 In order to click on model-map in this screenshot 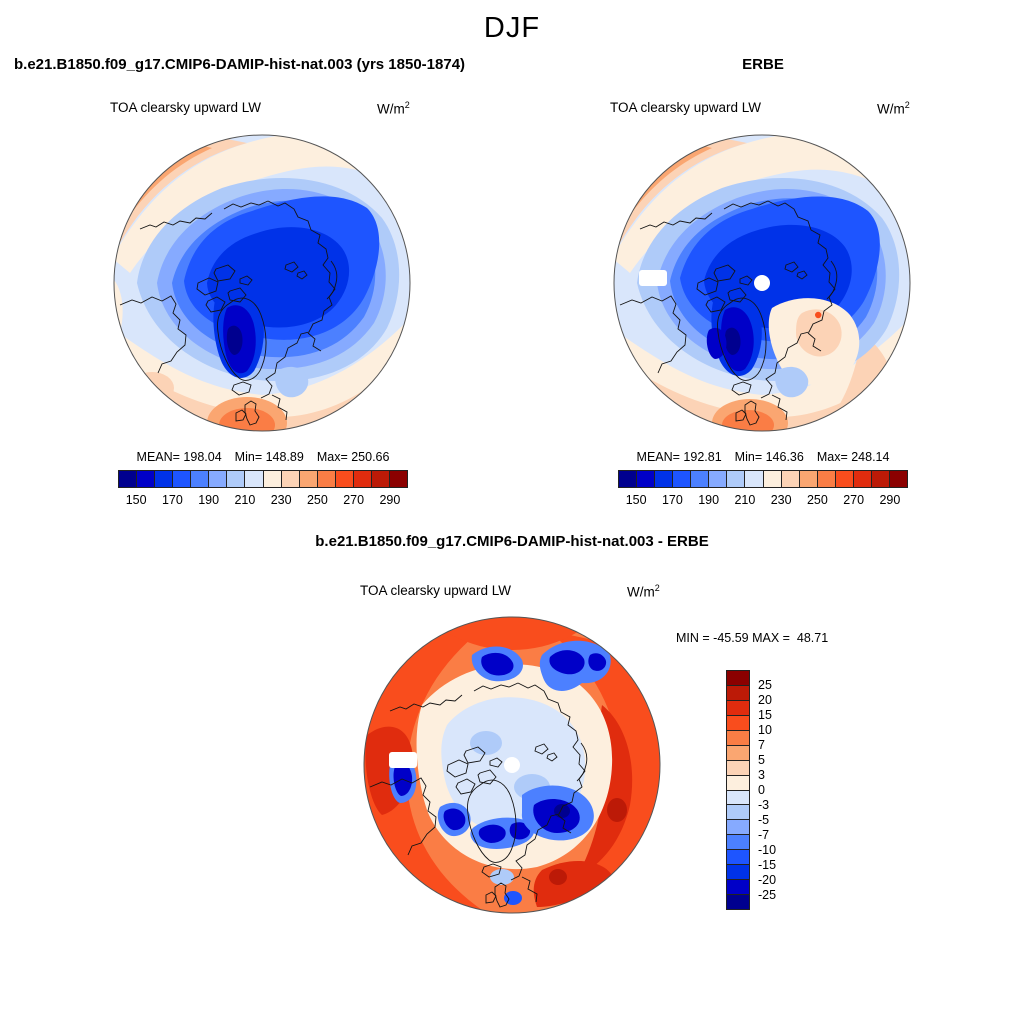, I will do `click(262, 283)`.